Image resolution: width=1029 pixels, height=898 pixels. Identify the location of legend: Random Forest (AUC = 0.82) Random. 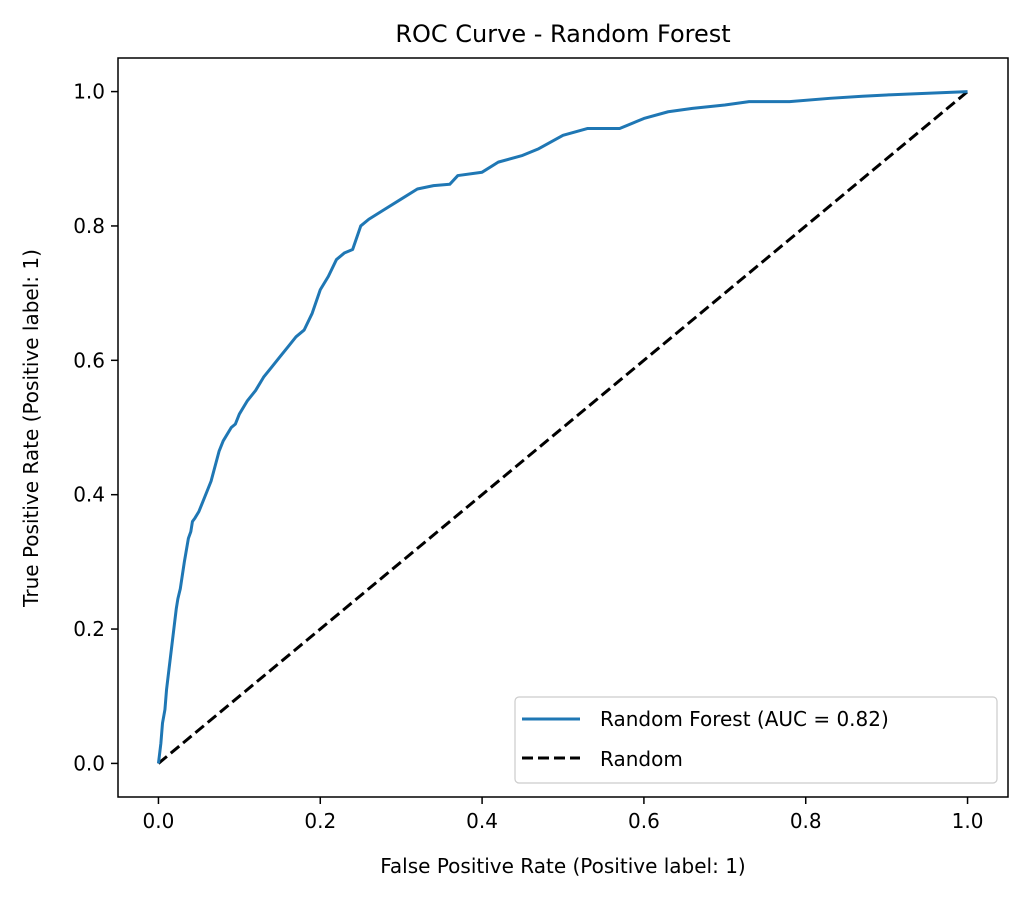
(756, 740).